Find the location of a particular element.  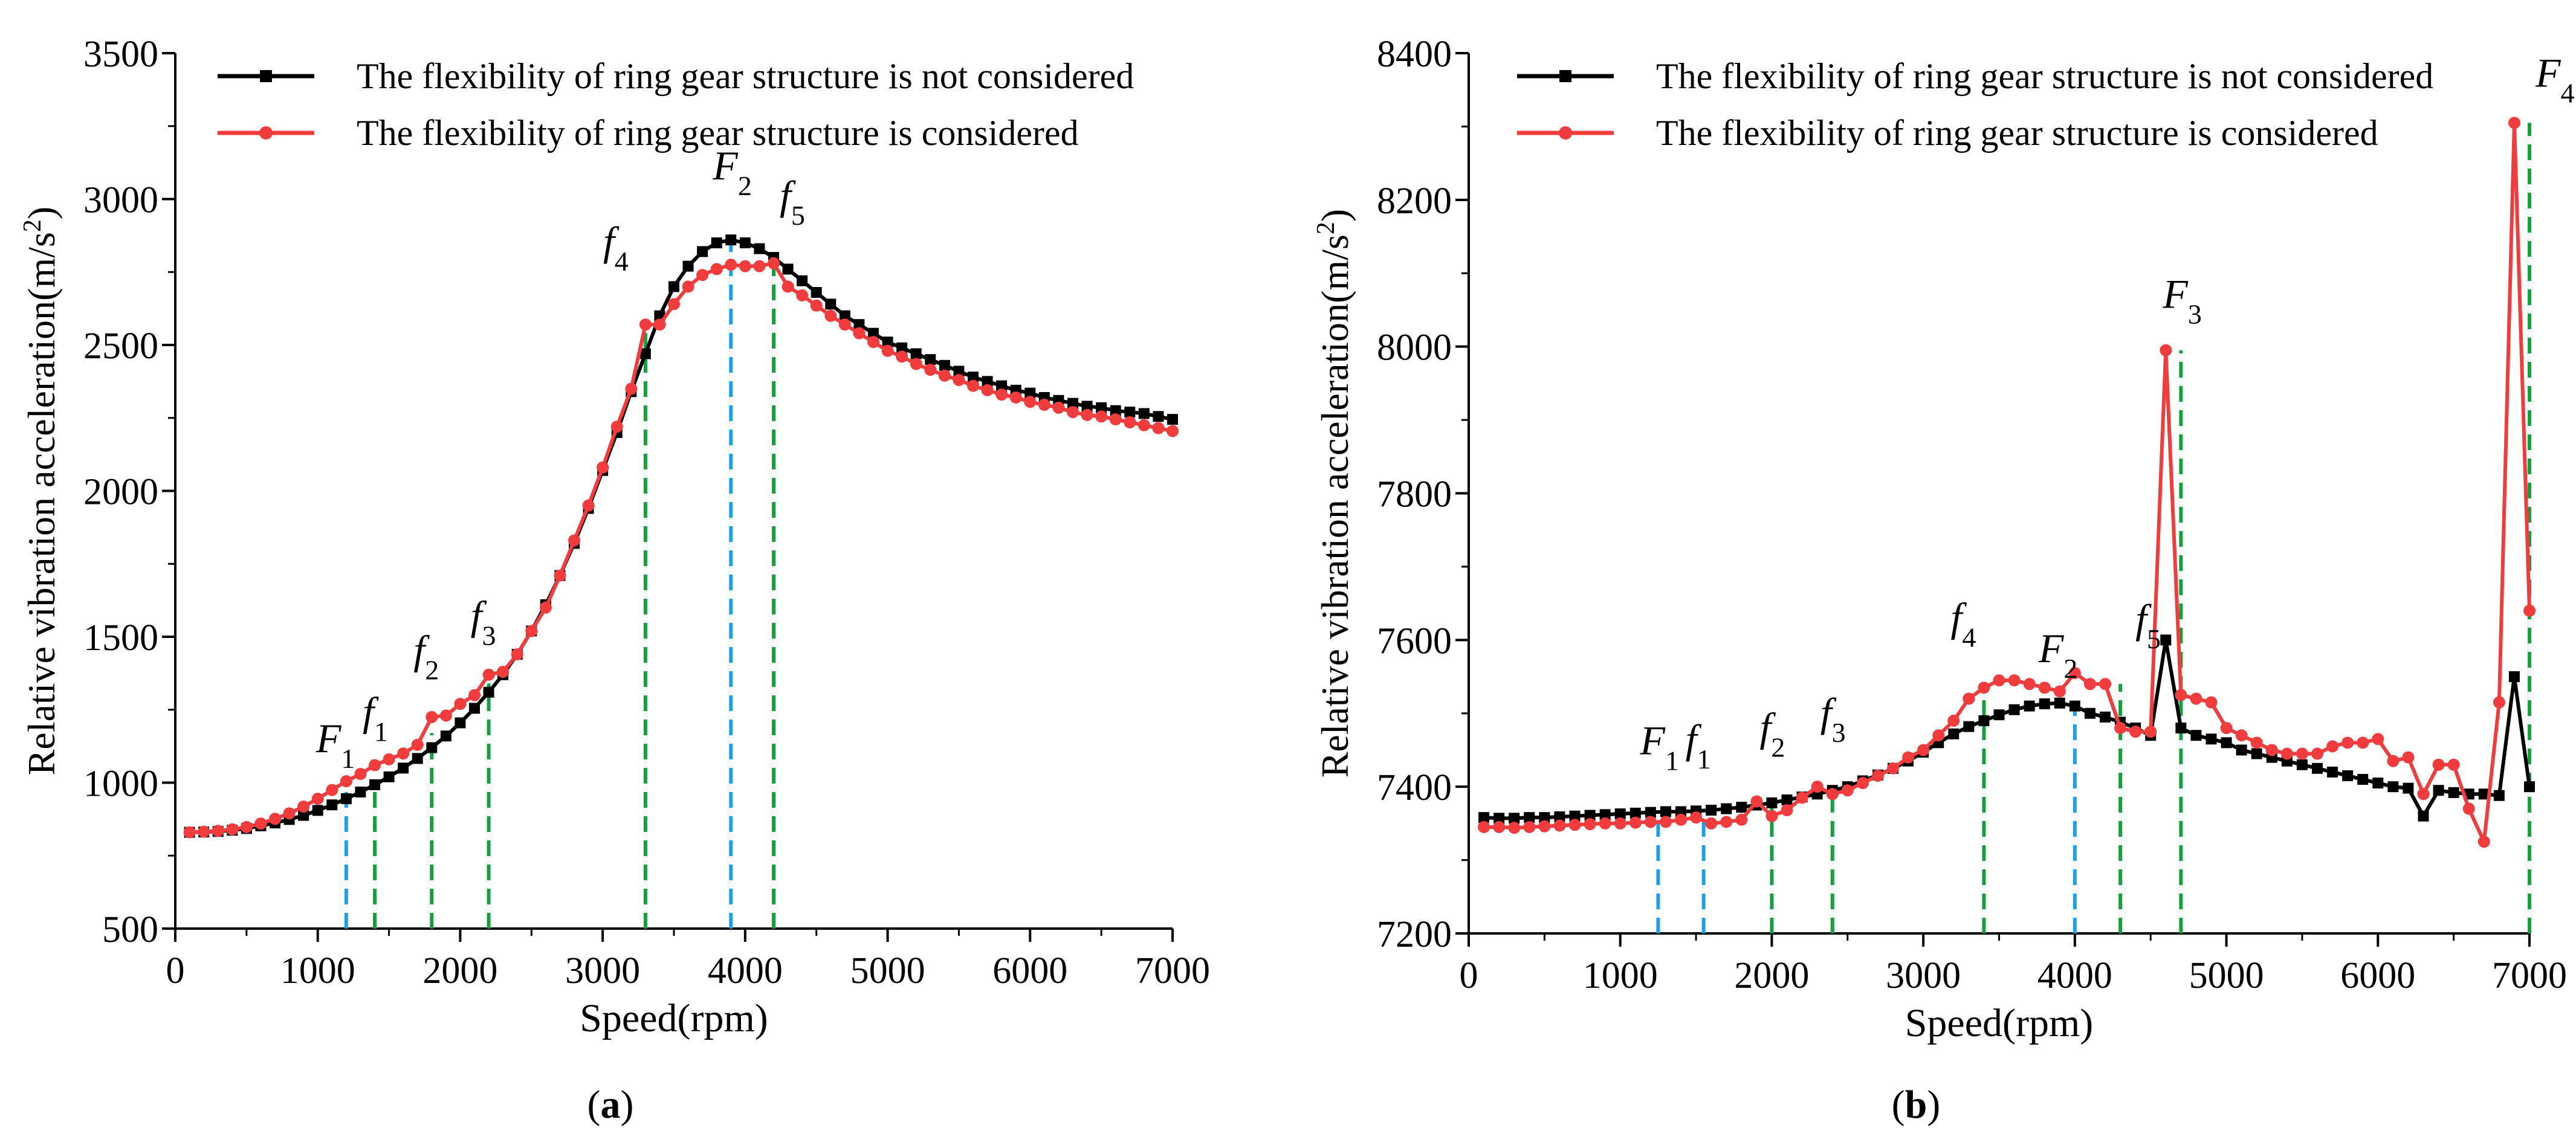

marker-label: f4 is located at coordinates (616, 248).